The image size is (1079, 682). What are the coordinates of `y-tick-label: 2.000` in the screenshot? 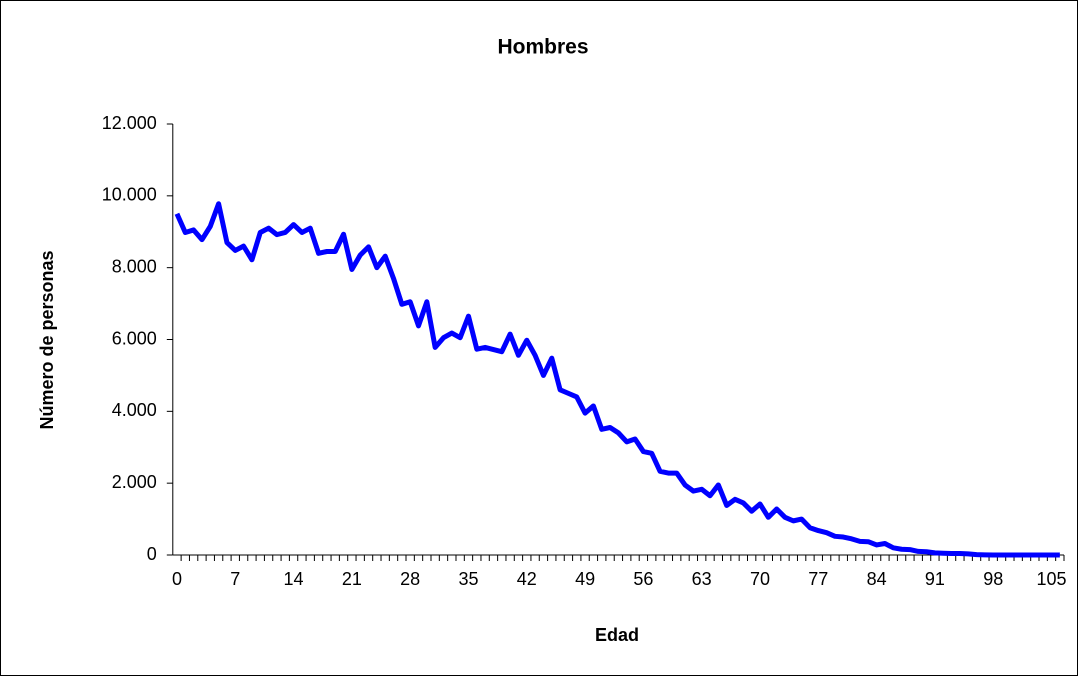 It's located at (134, 482).